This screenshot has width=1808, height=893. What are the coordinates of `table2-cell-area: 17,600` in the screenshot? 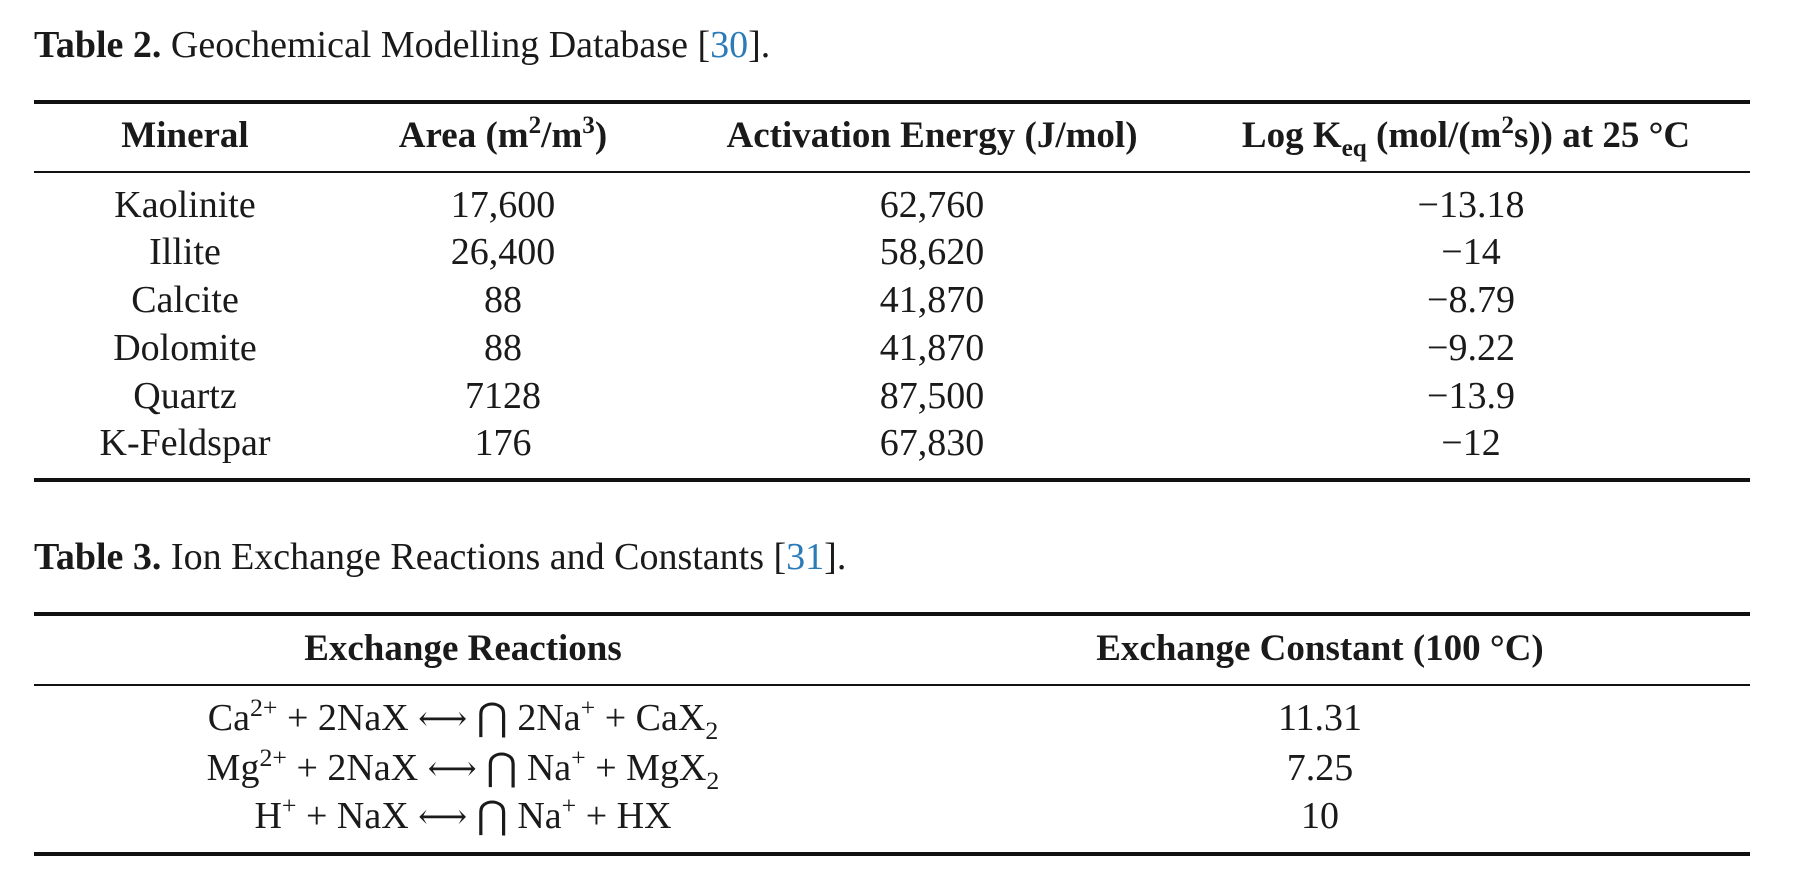 It's located at (503, 205).